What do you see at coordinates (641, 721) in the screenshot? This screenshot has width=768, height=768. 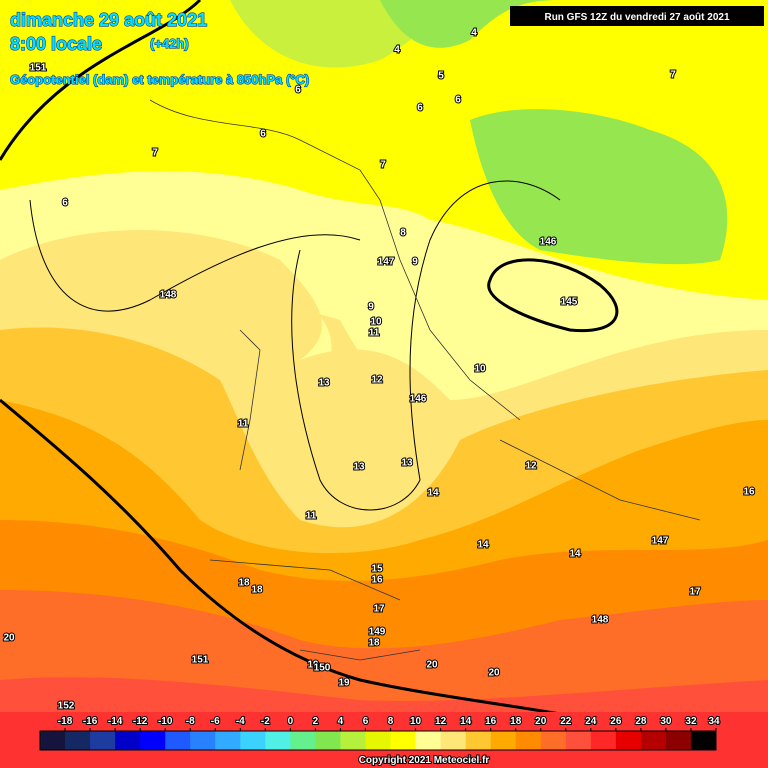 I see `colorbar-tick-label: 28` at bounding box center [641, 721].